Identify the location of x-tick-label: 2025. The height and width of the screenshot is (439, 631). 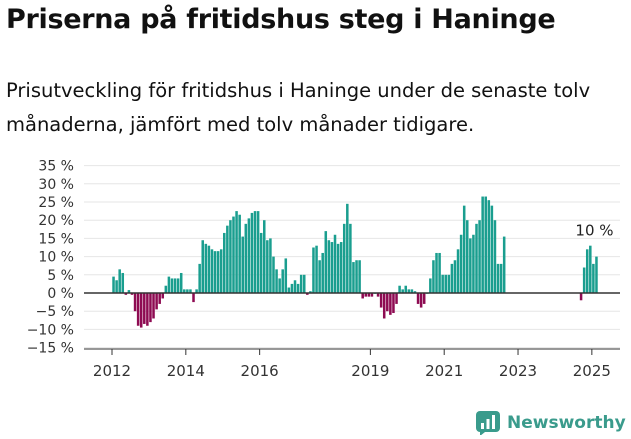
(592, 371).